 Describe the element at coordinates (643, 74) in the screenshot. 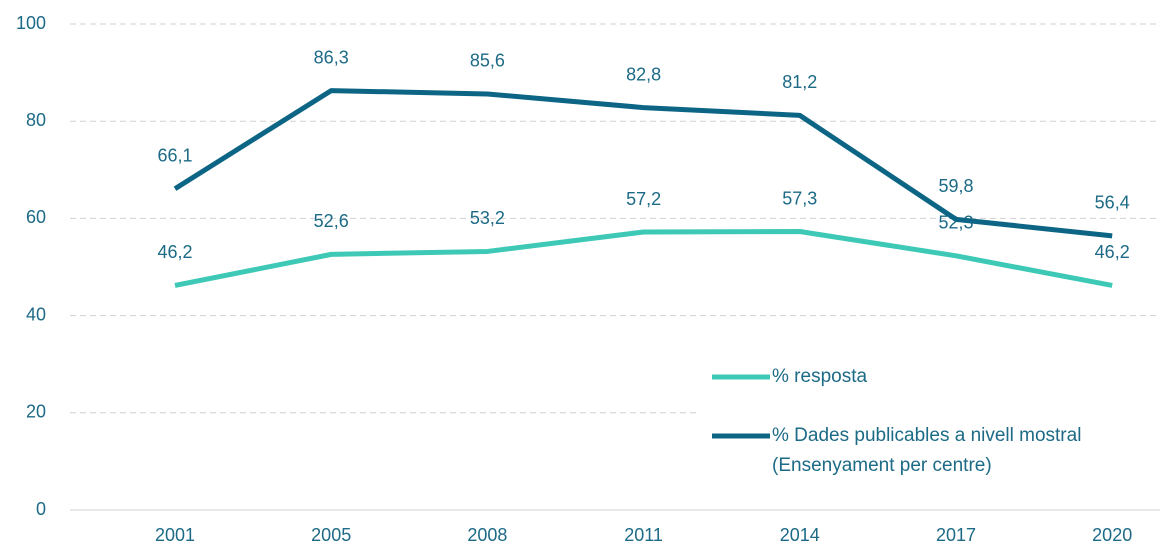

I see `data-label: 82,8` at that location.